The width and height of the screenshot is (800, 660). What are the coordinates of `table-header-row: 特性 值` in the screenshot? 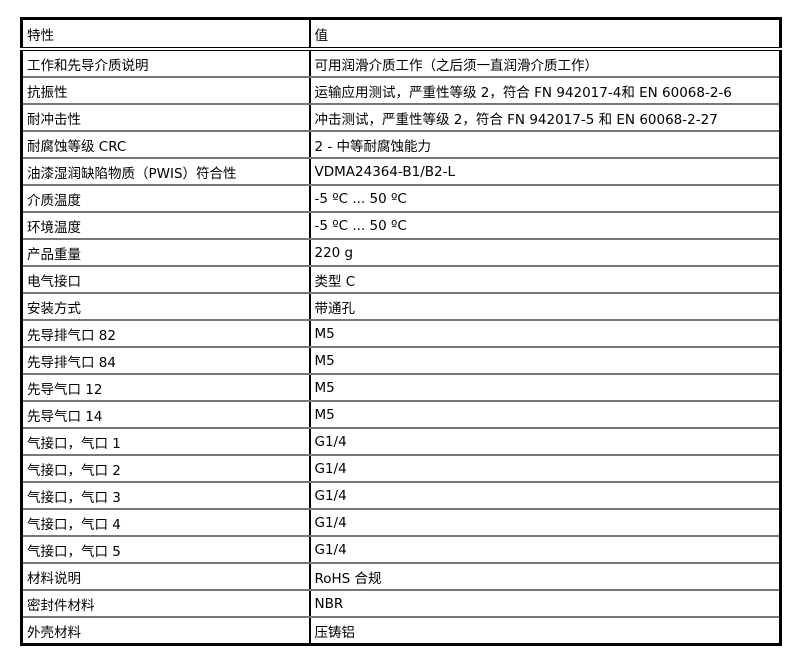 It's located at (401, 34).